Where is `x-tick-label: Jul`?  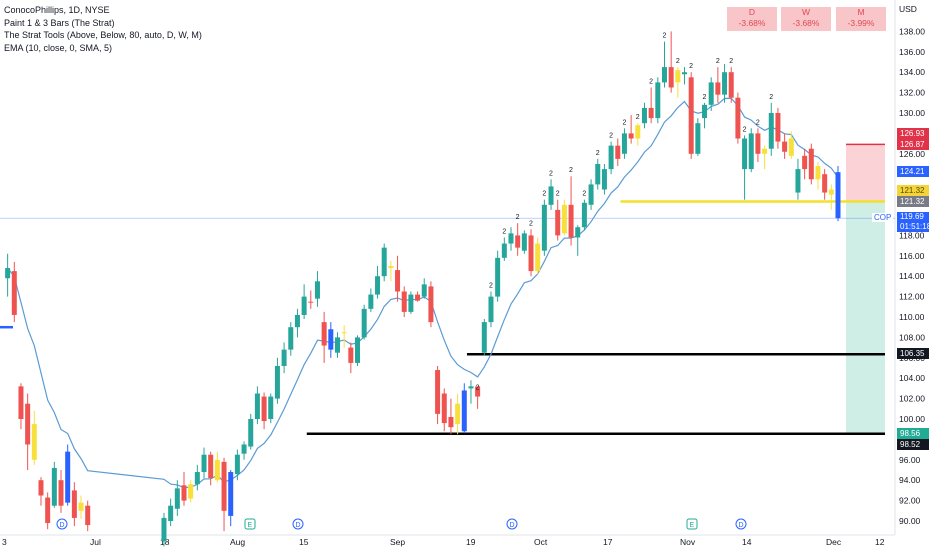
x-tick-label: Jul is located at coordinates (95, 542).